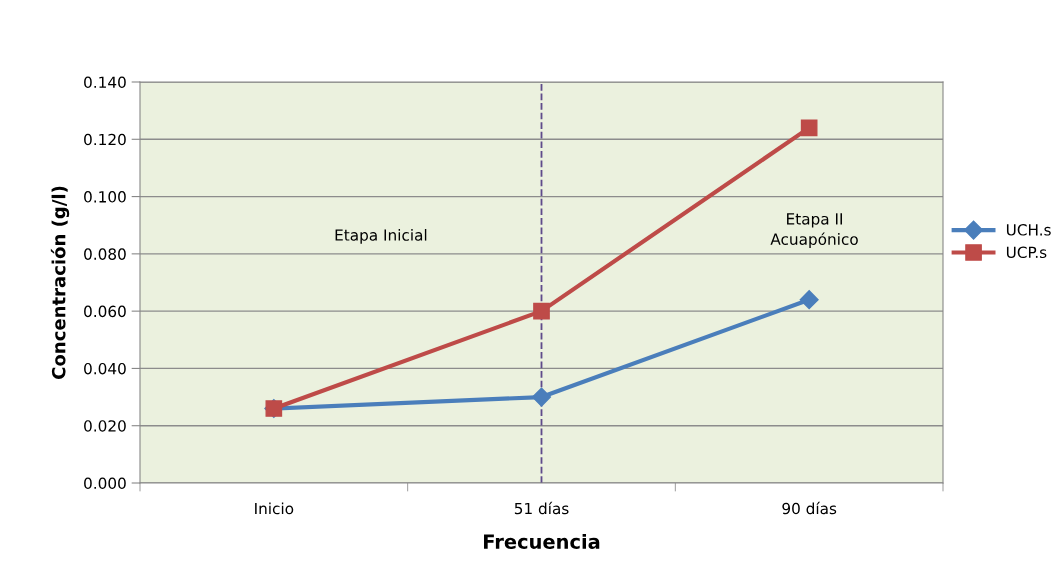 The width and height of the screenshot is (1056, 581). What do you see at coordinates (105, 139) in the screenshot?
I see `y-tick-label: 0.120` at bounding box center [105, 139].